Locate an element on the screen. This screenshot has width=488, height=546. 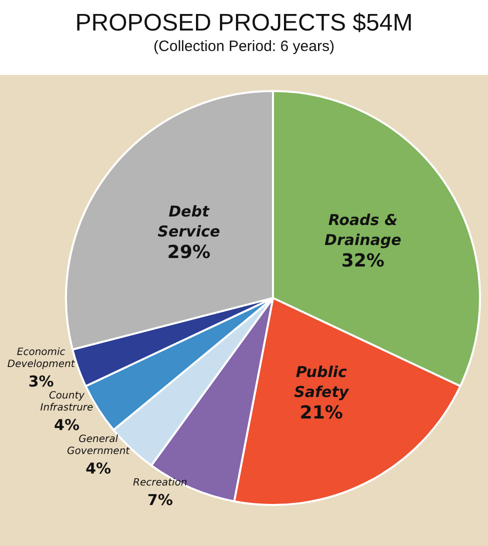
slice-label: County Infrastrure is located at coordinates (67, 402).